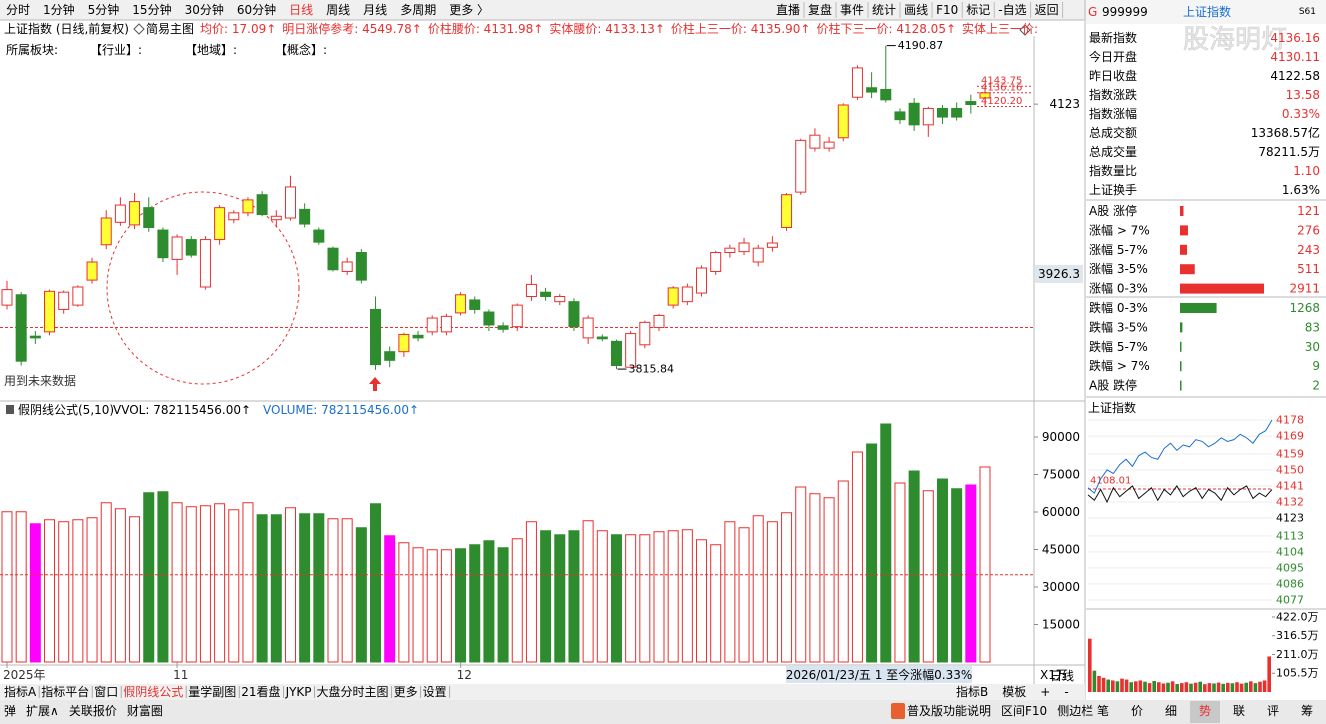 This screenshot has height=724, width=1326. I want to click on toolbar-button: -自选, so click(1012, 10).